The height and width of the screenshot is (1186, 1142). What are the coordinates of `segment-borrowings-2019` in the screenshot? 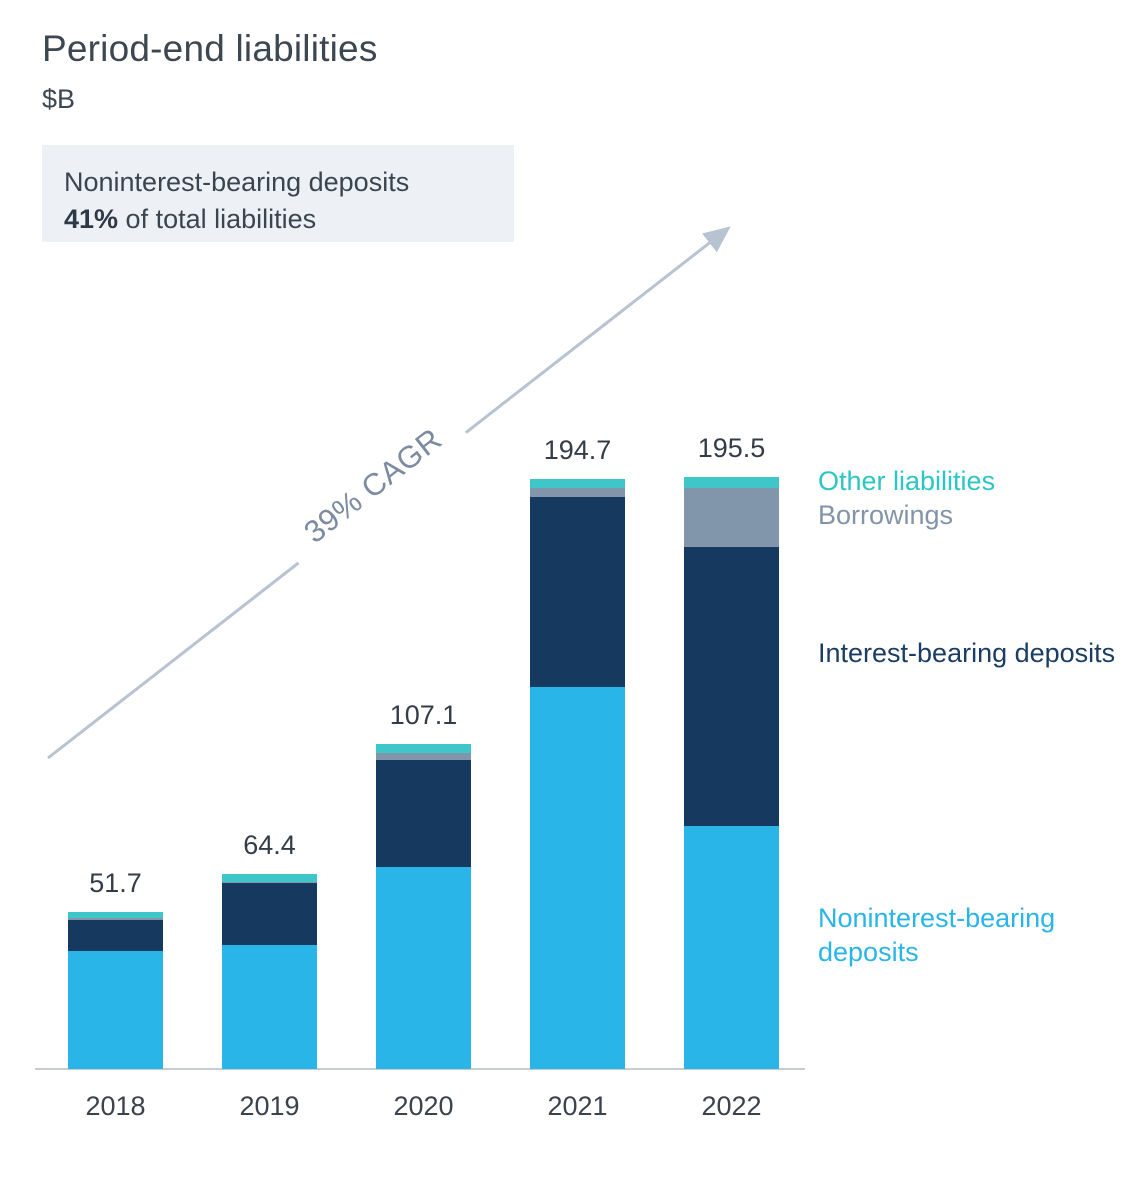 It's located at (269, 882).